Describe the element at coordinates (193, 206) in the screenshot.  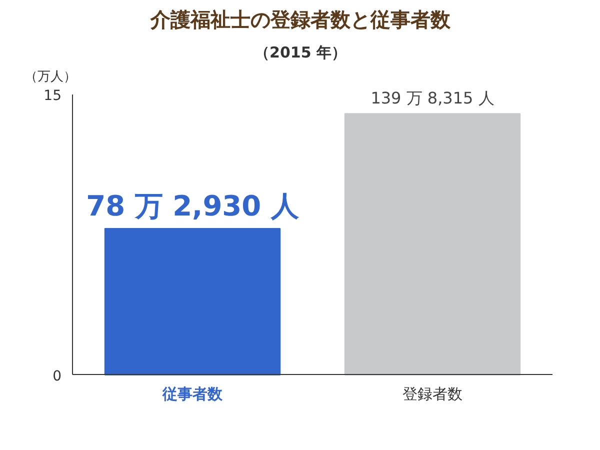
I see `annotation: 78 万 2,930 人` at that location.